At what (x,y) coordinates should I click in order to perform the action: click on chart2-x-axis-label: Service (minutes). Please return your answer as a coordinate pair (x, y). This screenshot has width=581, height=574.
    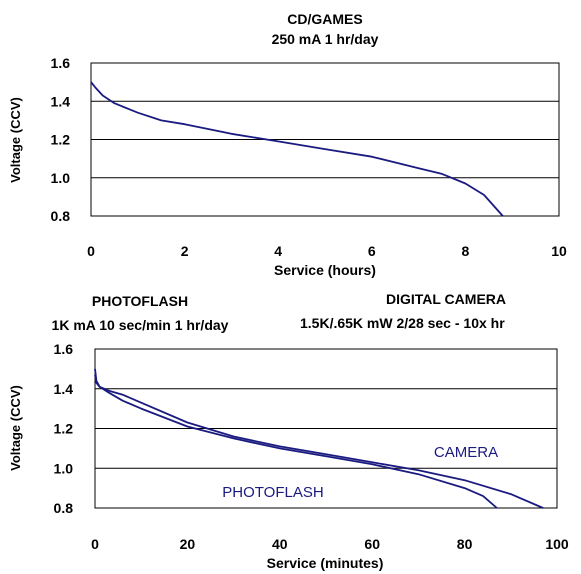
    Looking at the image, I should click on (325, 563).